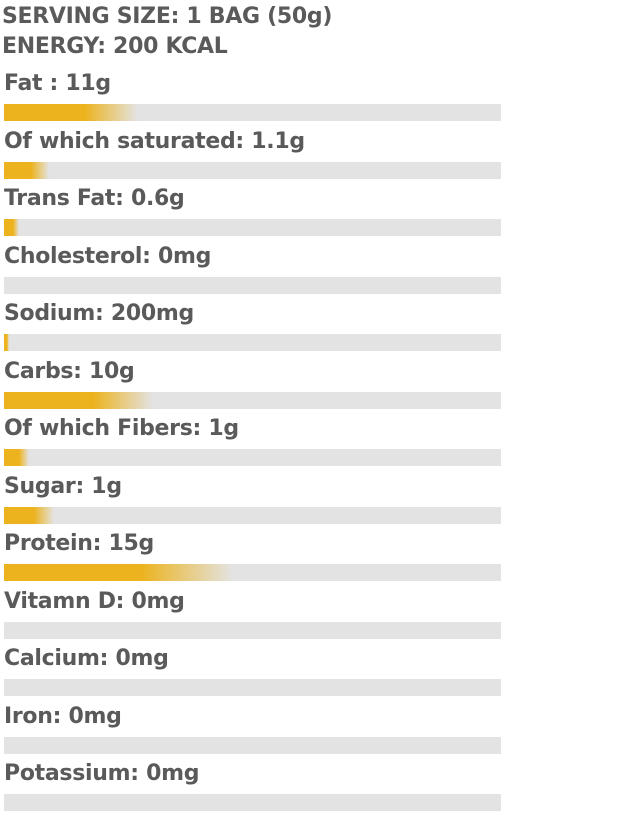  What do you see at coordinates (121, 428) in the screenshot?
I see `nutrient-label: Of which Fibers: 1g` at bounding box center [121, 428].